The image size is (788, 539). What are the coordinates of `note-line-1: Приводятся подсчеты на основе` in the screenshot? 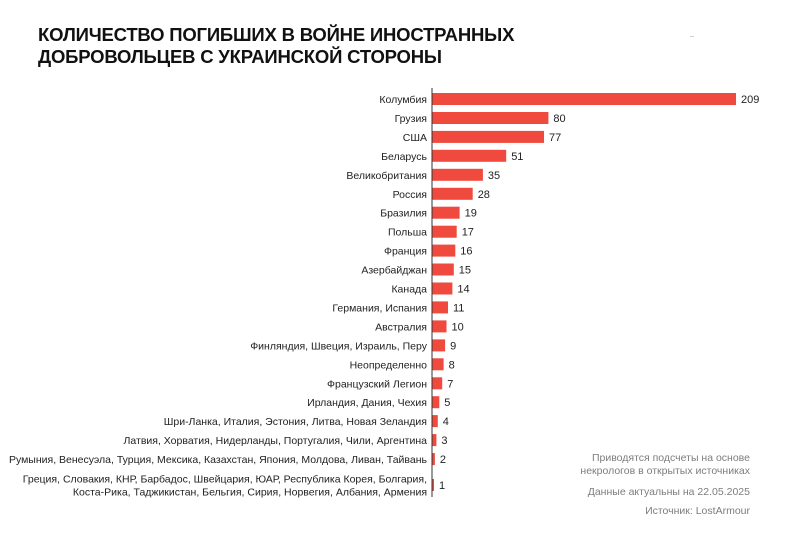 It's located at (670, 458).